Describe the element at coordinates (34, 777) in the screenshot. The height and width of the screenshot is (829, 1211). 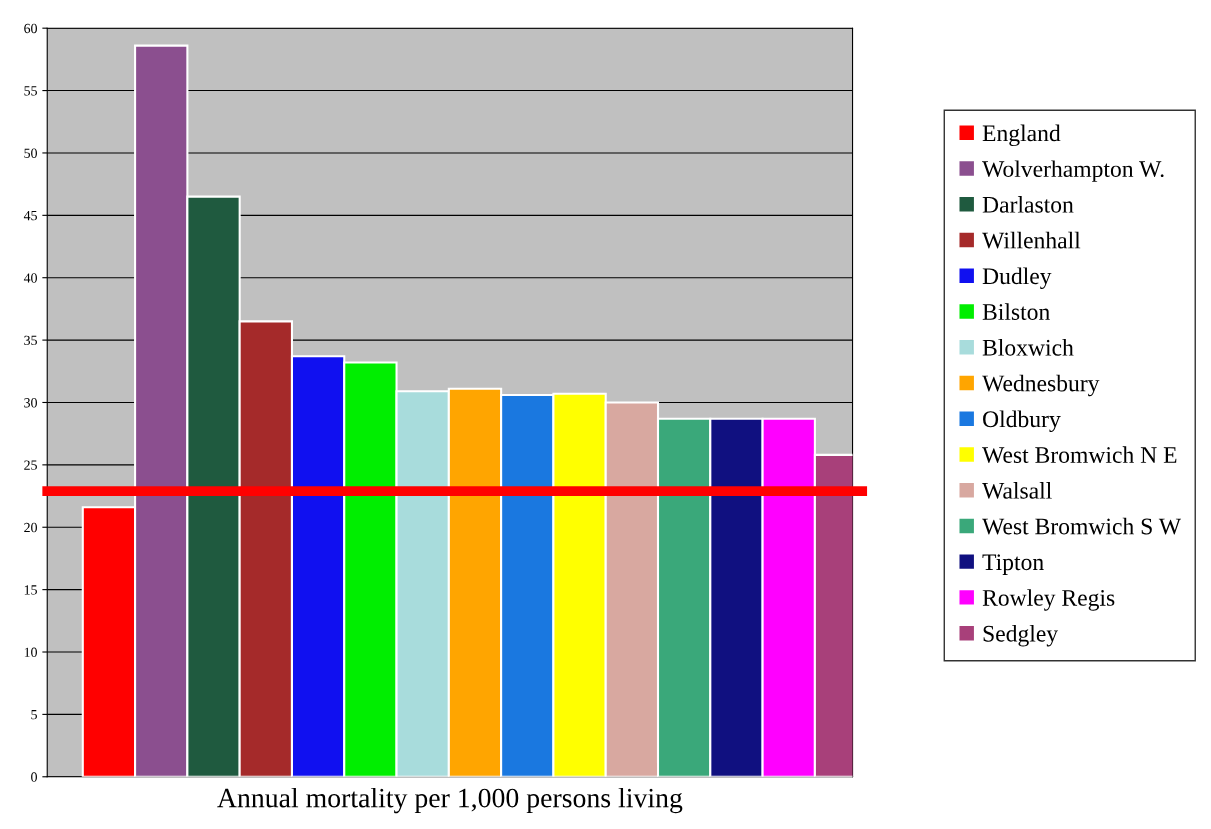
I see `y-tick-label: 0` at that location.